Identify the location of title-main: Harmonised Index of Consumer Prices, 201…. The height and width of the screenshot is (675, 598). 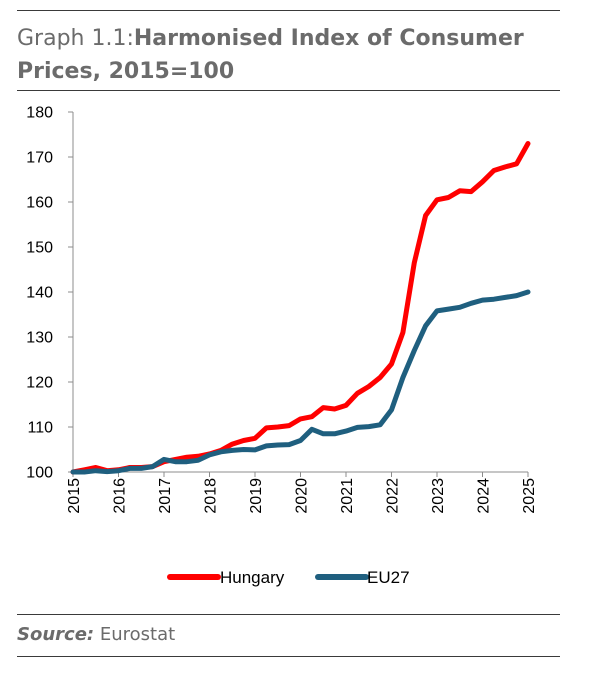
(270, 55).